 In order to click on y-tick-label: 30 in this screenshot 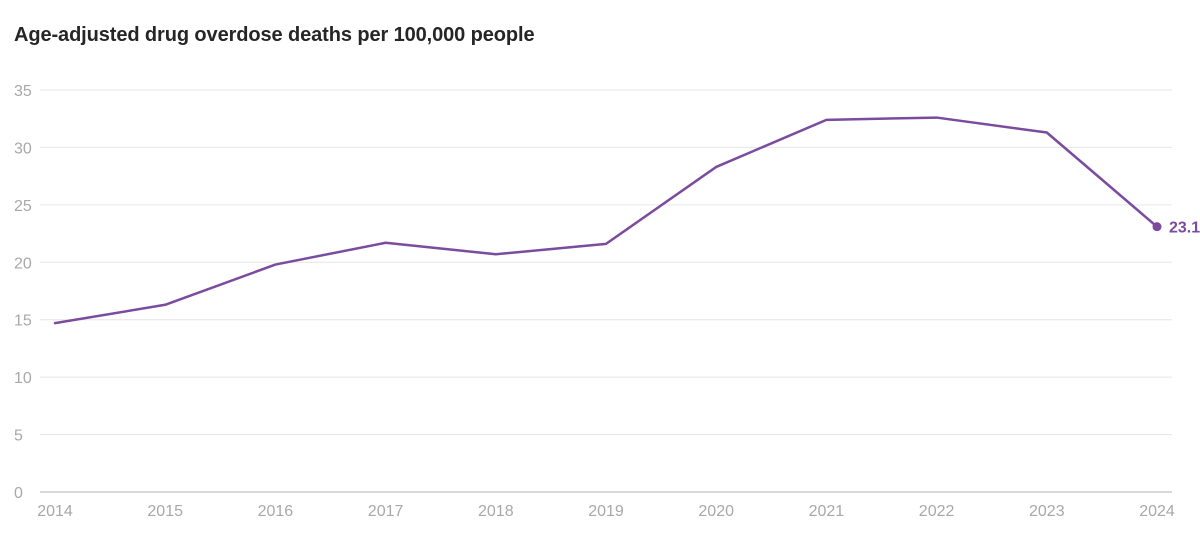, I will do `click(23, 148)`.